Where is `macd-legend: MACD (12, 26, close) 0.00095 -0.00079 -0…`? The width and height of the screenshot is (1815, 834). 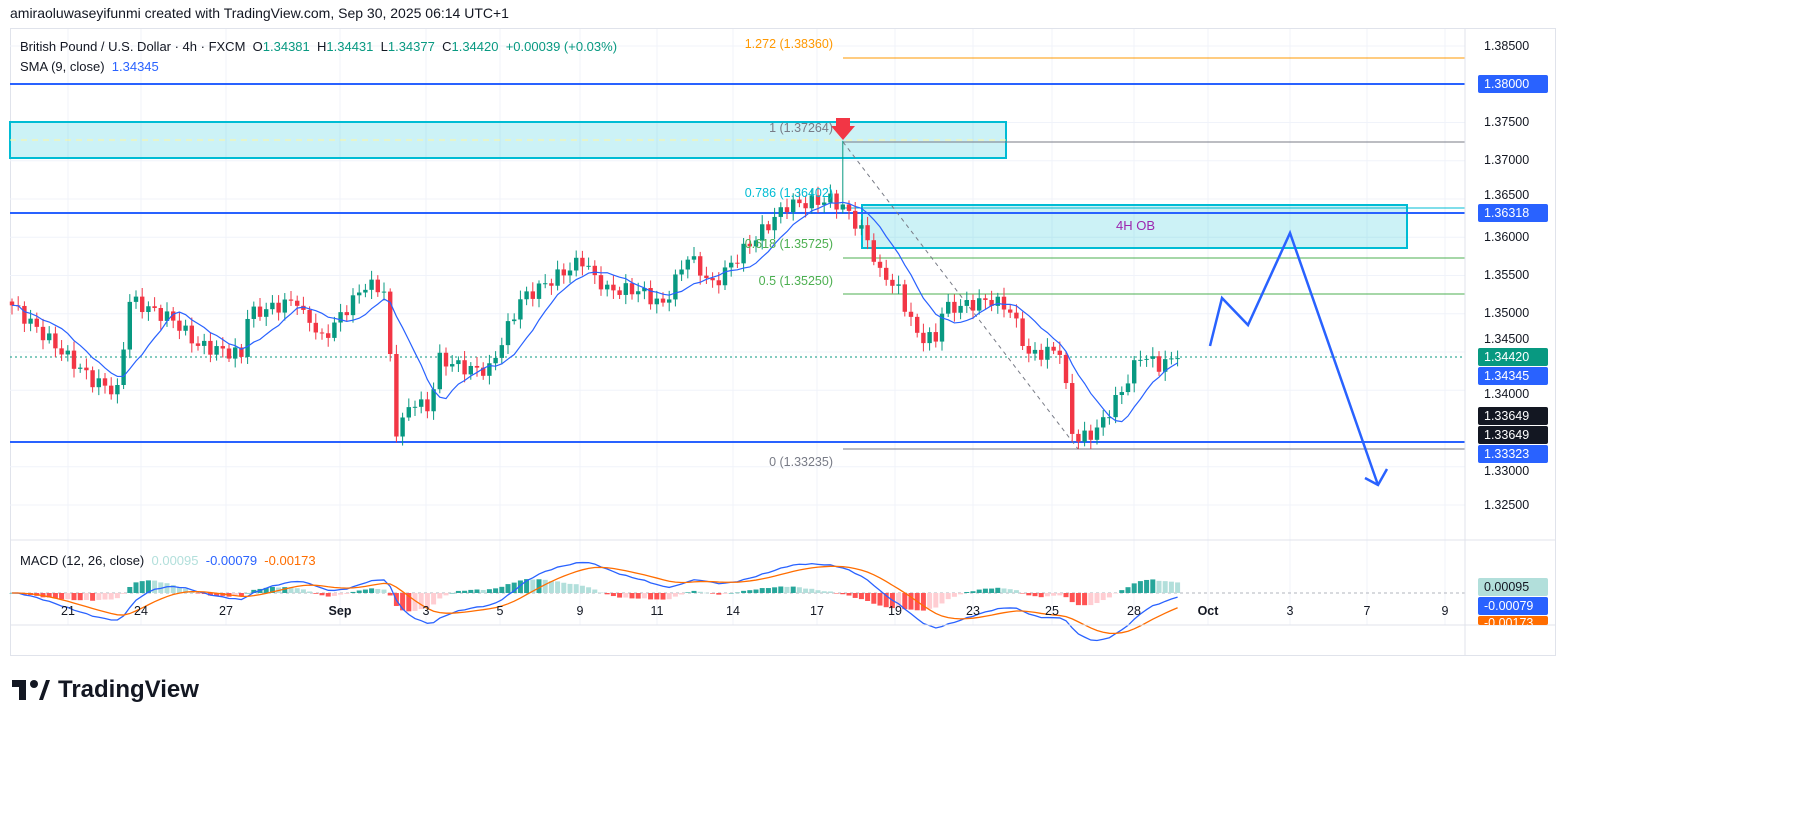
macd-legend: MACD (12, 26, close) 0.00095 -0.00079 -0… is located at coordinates (168, 560).